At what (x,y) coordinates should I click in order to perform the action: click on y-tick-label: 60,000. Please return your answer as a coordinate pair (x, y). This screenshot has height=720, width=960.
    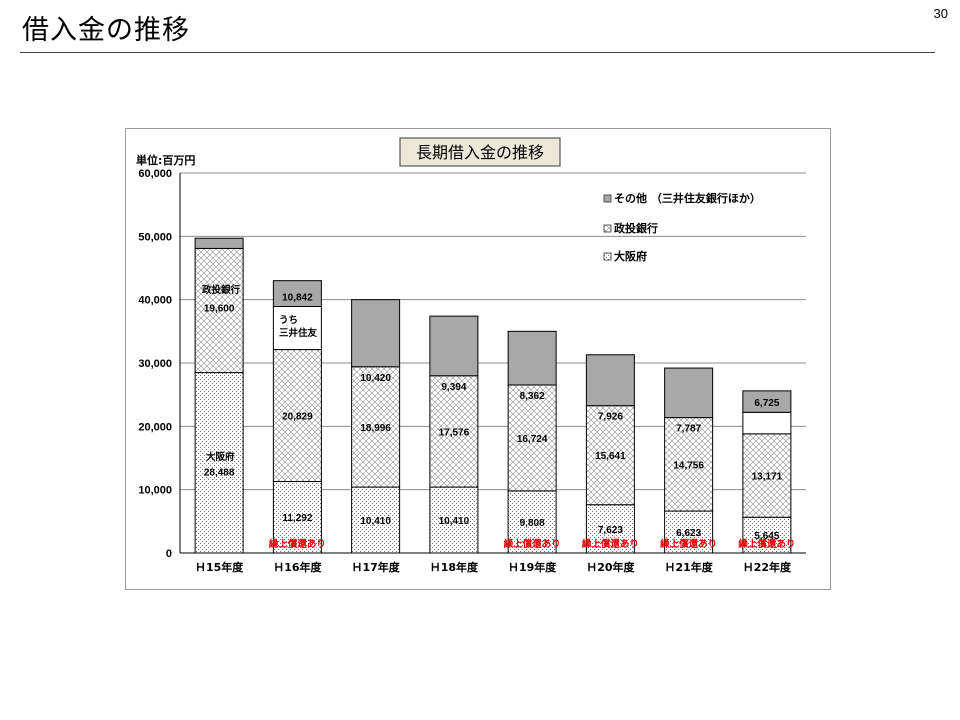
    Looking at the image, I should click on (155, 174).